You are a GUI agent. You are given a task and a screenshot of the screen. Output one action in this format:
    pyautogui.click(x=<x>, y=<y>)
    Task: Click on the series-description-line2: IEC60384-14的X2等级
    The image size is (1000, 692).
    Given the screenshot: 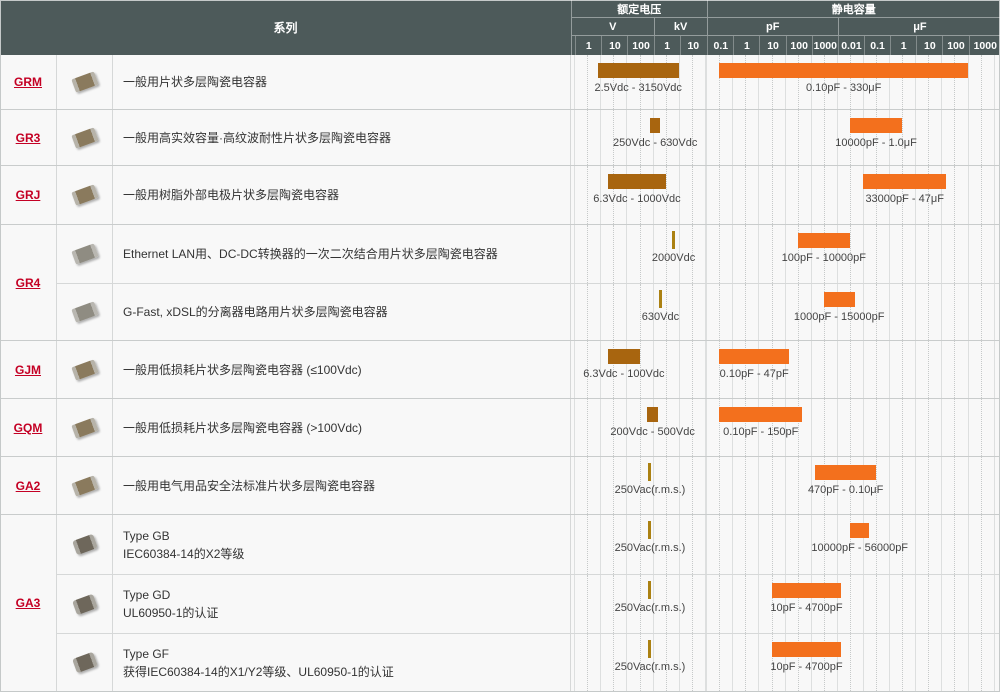 What is the action you would take?
    pyautogui.click(x=184, y=553)
    